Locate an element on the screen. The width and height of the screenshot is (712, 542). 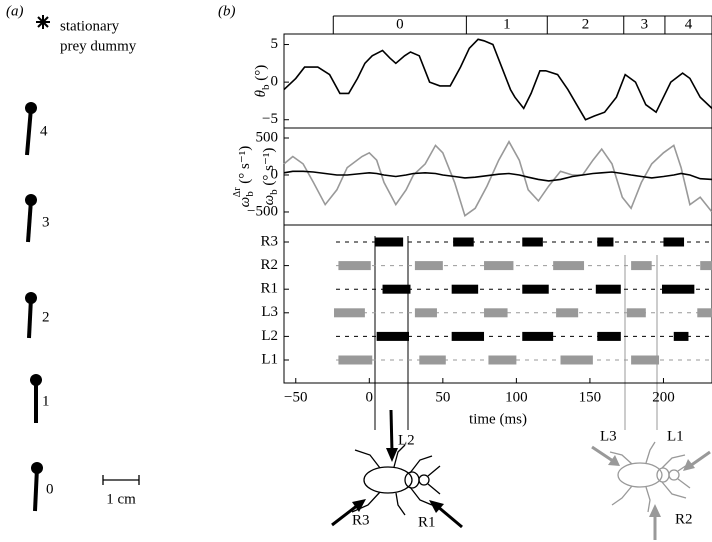
star is located at coordinates (43, 22).